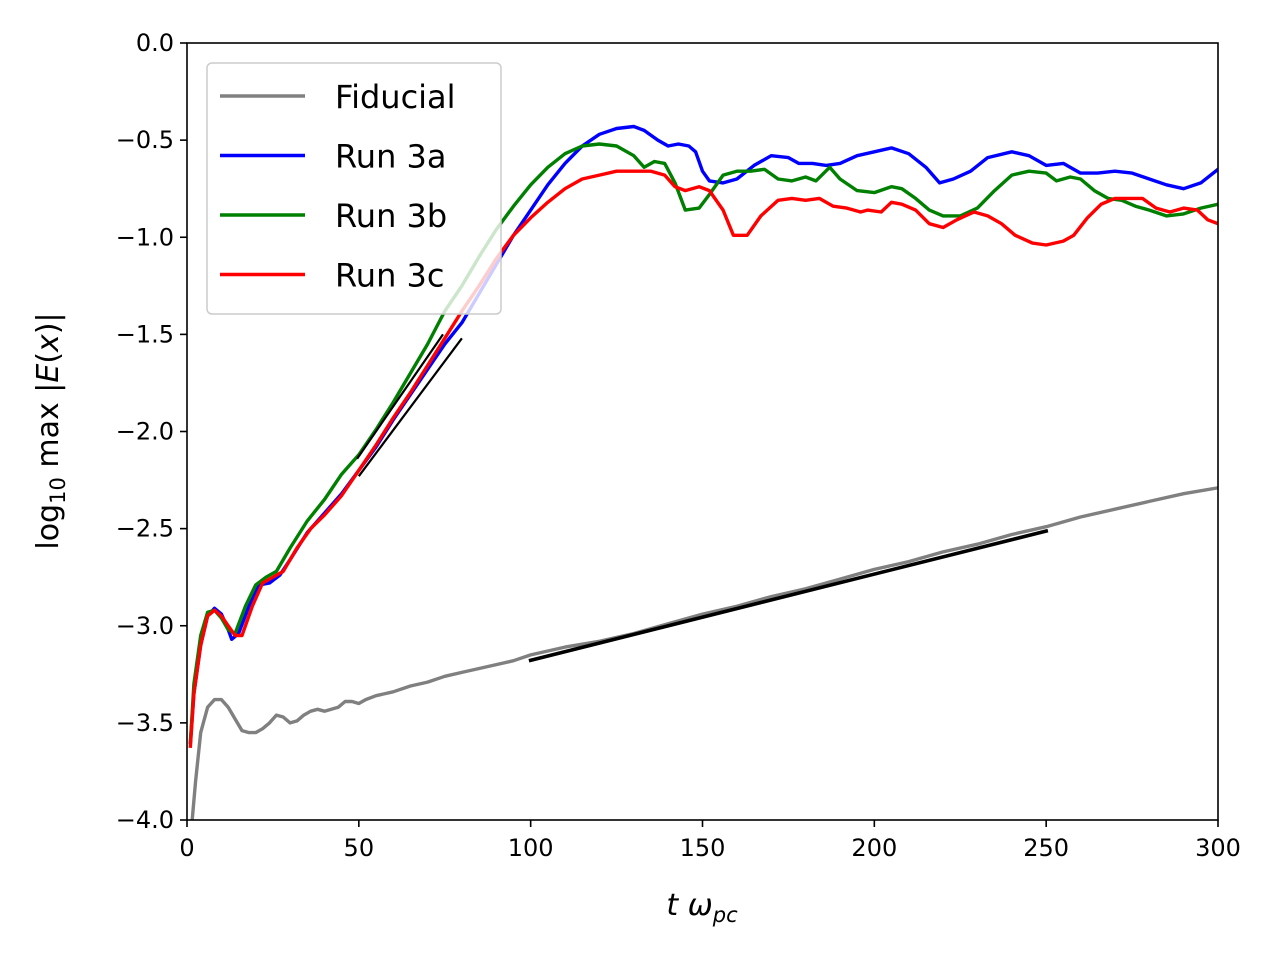 Image resolution: width=1280 pixels, height=960 pixels. Describe the element at coordinates (145, 529) in the screenshot. I see `y-tick-label: −2.5` at that location.